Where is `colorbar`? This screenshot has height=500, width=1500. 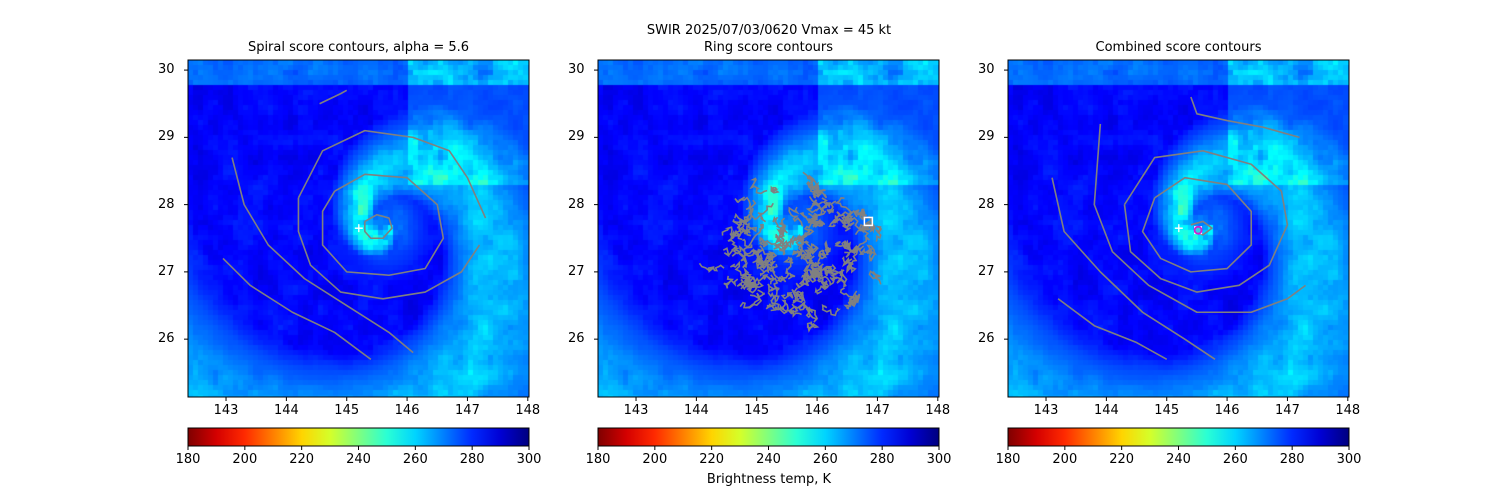 colorbar is located at coordinates (1178, 437).